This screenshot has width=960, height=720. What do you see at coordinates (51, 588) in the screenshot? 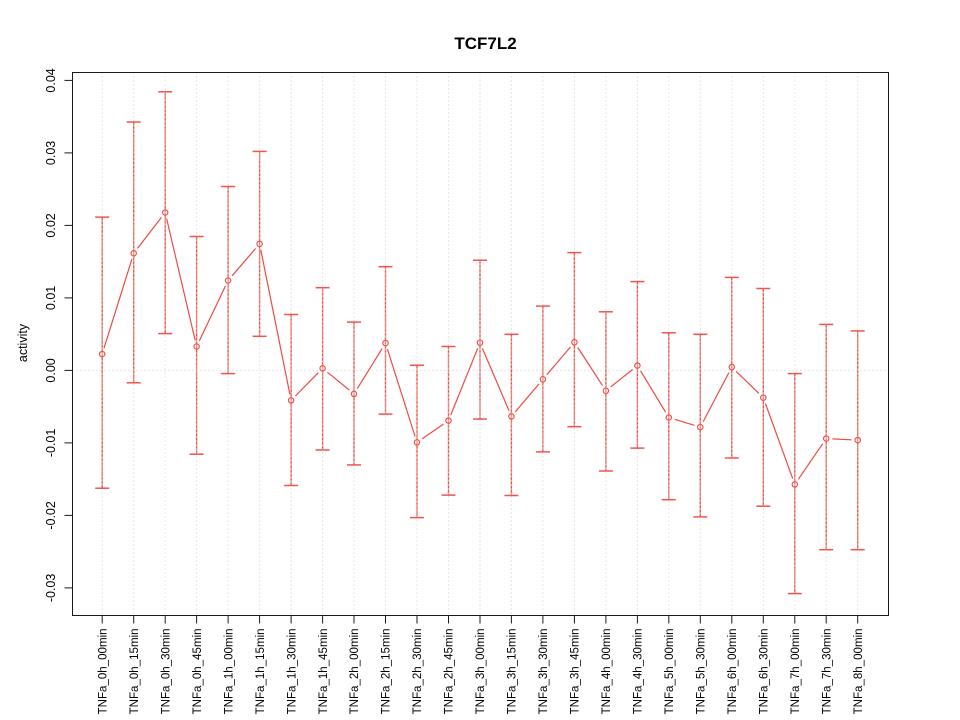
I see `svg-text: -0.03` at bounding box center [51, 588].